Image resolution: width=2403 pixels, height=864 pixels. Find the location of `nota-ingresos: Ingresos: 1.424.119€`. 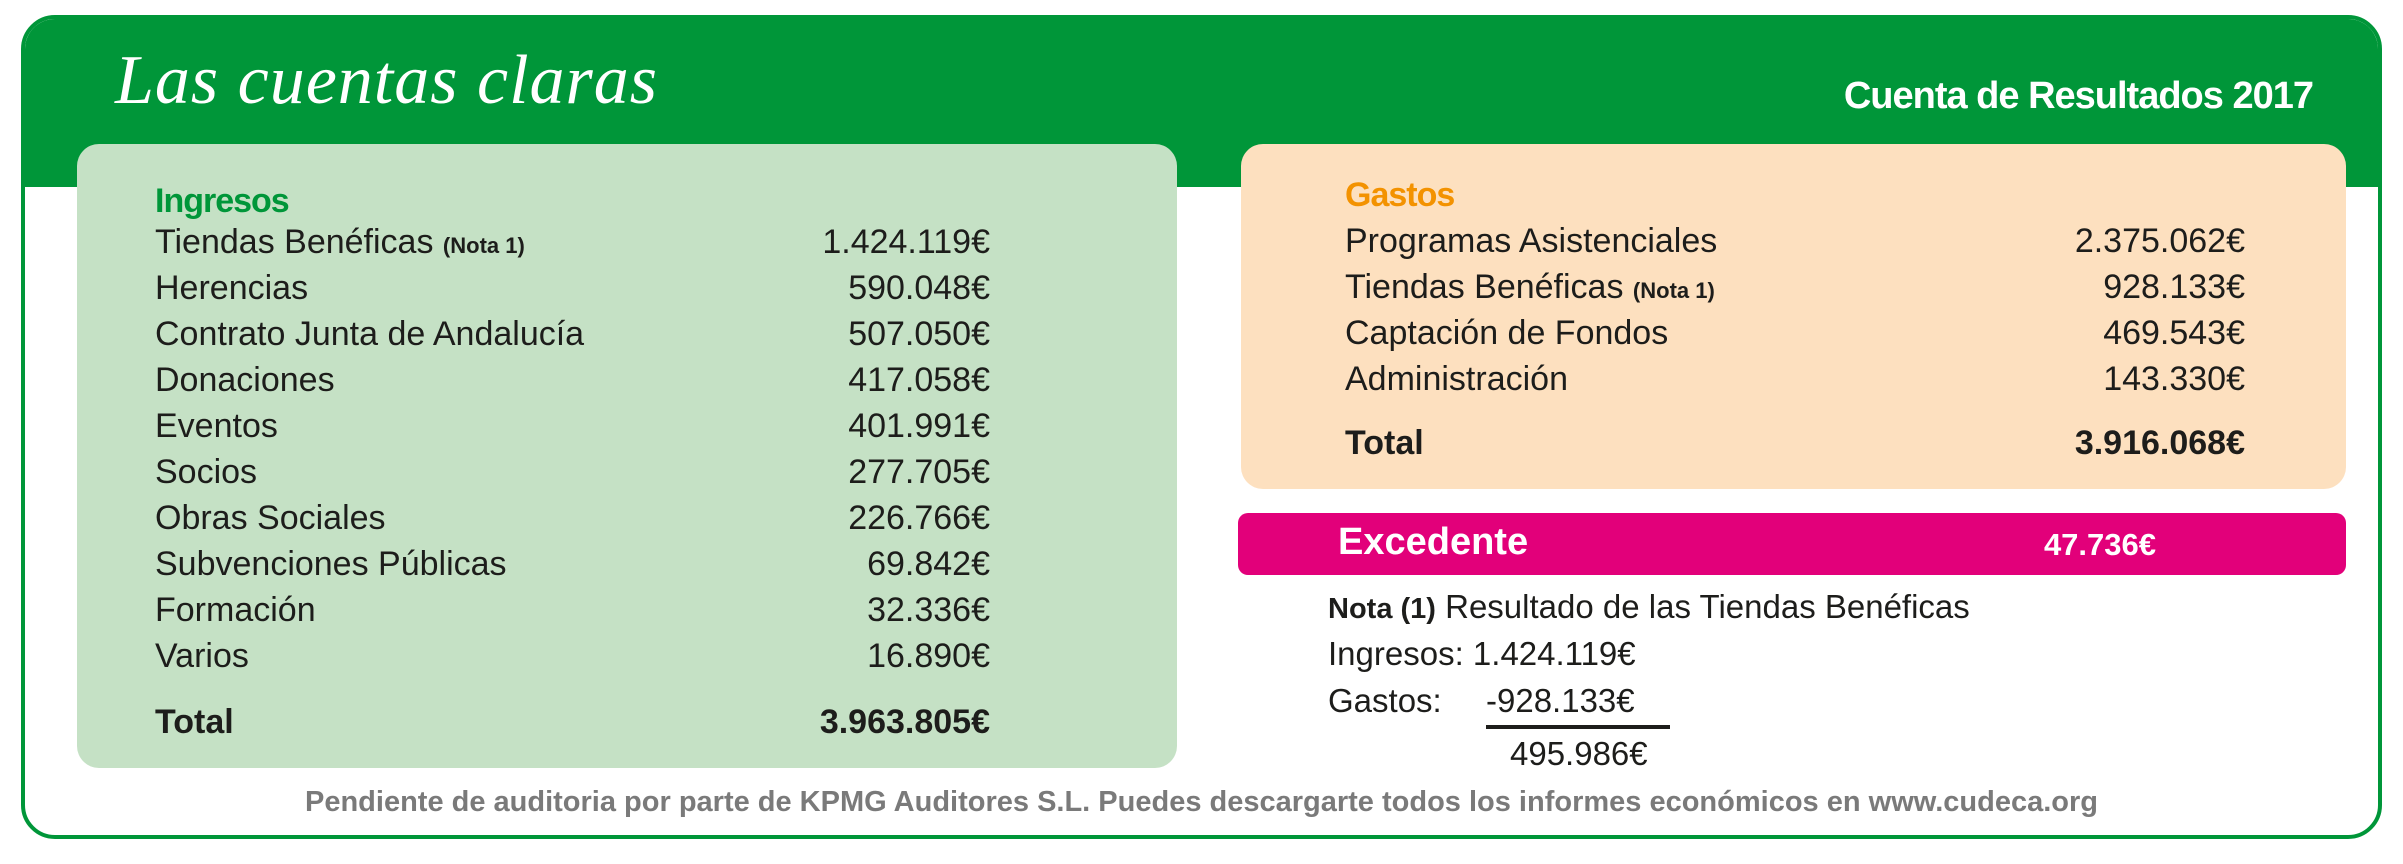

nota-ingresos: Ingresos: 1.424.119€ is located at coordinates (1482, 654).